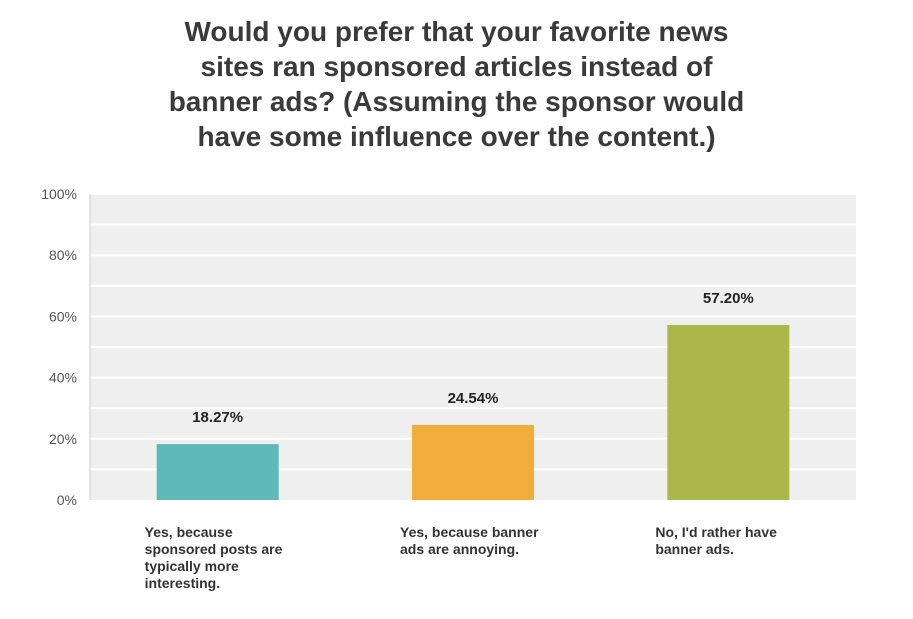 This screenshot has height=619, width=913. Describe the element at coordinates (473, 398) in the screenshot. I see `data-label: 24.54%` at that location.